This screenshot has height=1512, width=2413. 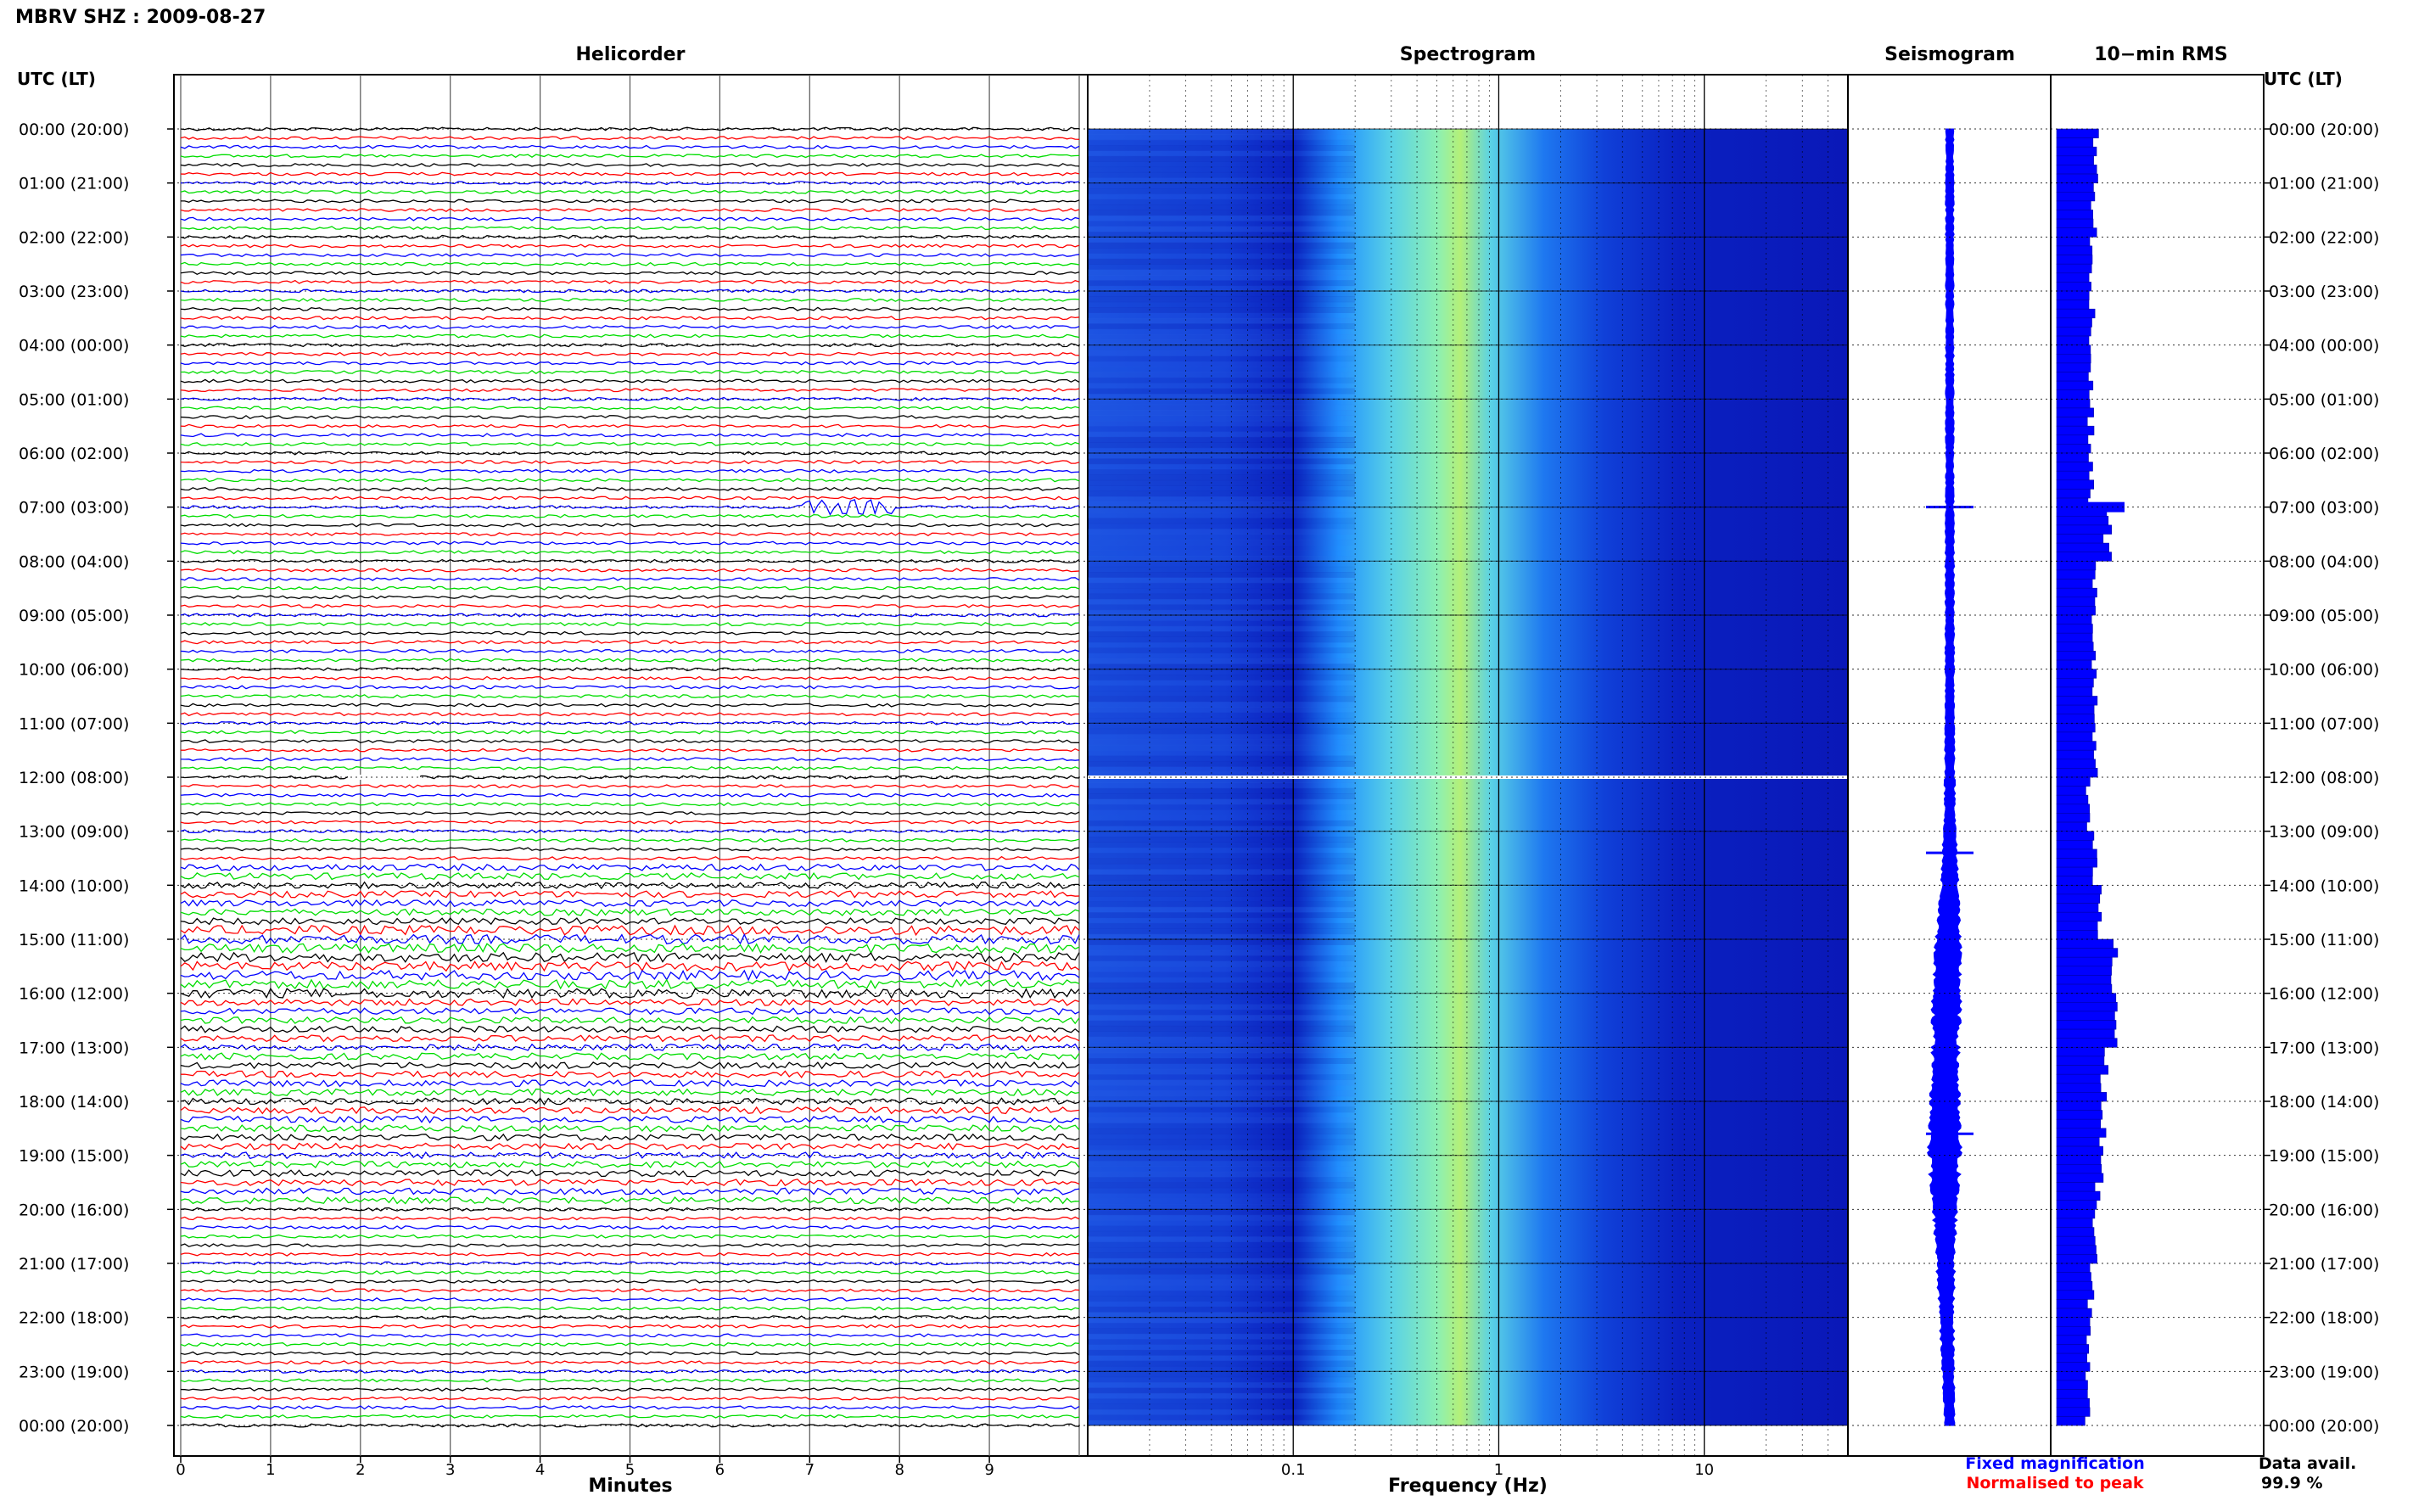 I want to click on time-label-left: 19:00 (15:00), so click(x=74, y=1156).